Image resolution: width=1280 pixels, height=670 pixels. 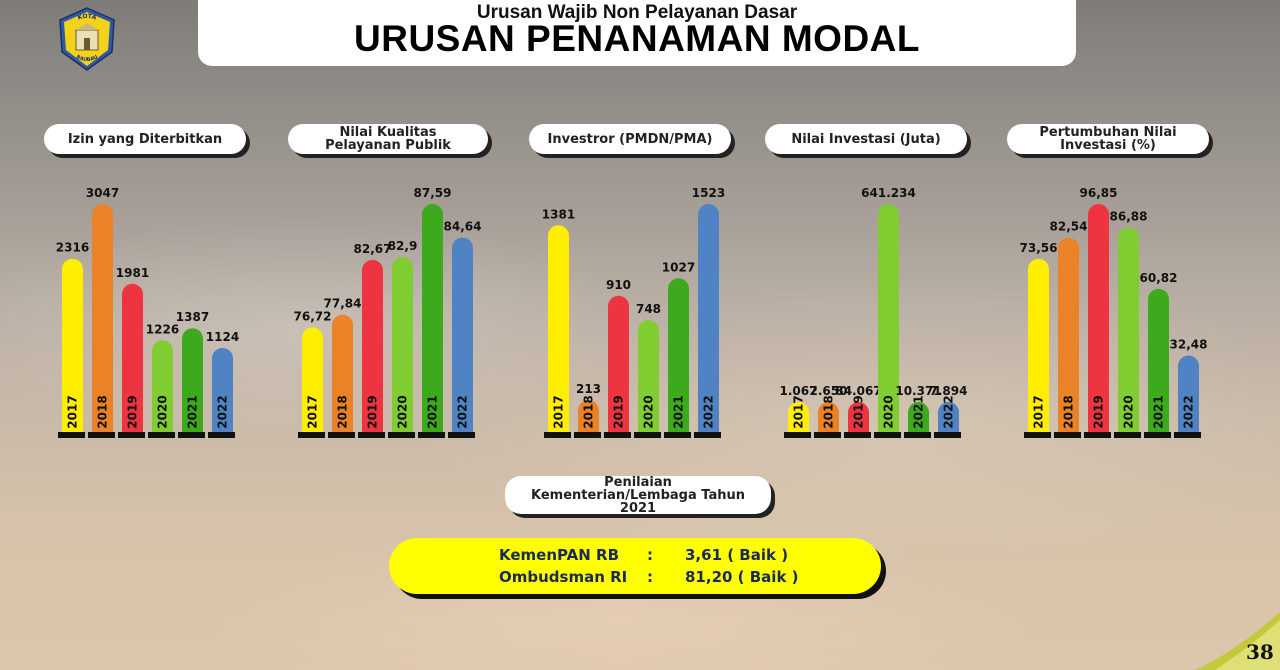 What do you see at coordinates (563, 577) in the screenshot?
I see `penilaian-row-name: Ombudsman RI` at bounding box center [563, 577].